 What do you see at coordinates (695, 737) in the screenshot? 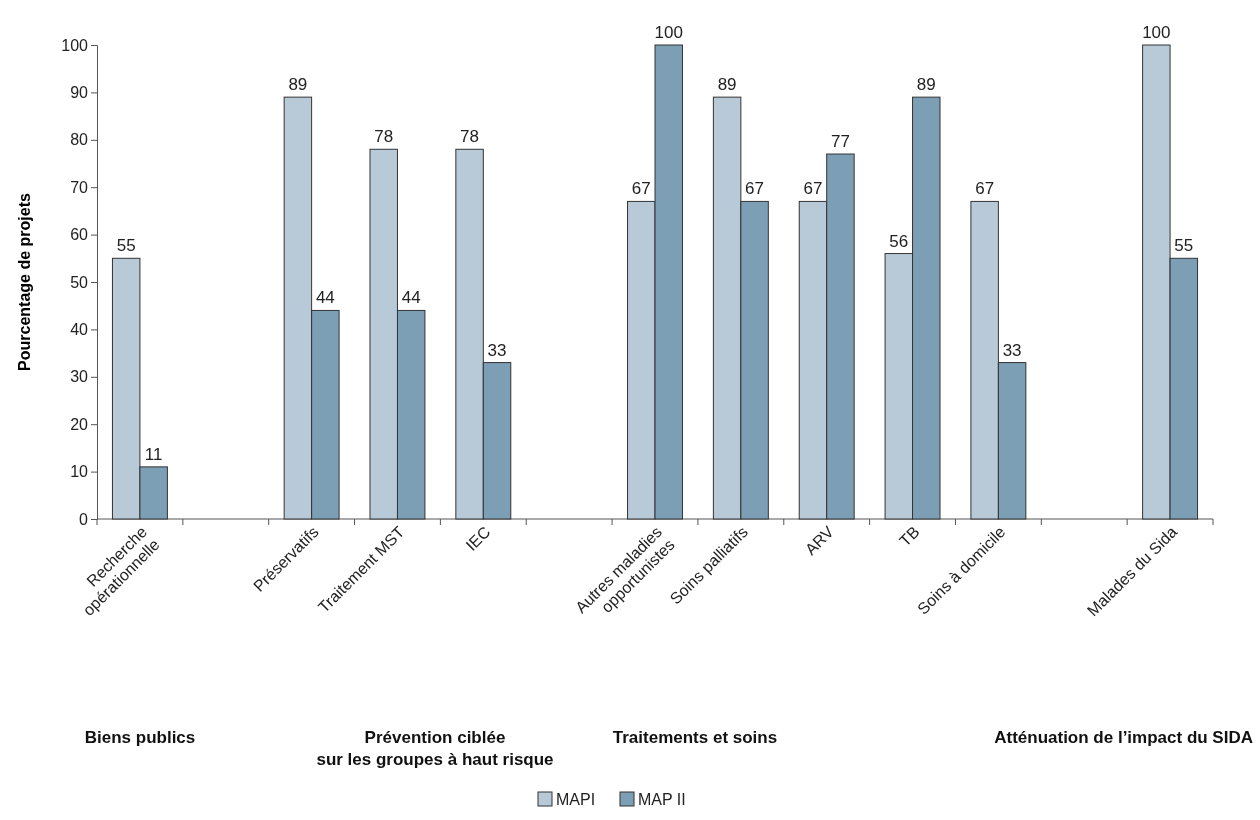
I see `text: Traitements et soins` at bounding box center [695, 737].